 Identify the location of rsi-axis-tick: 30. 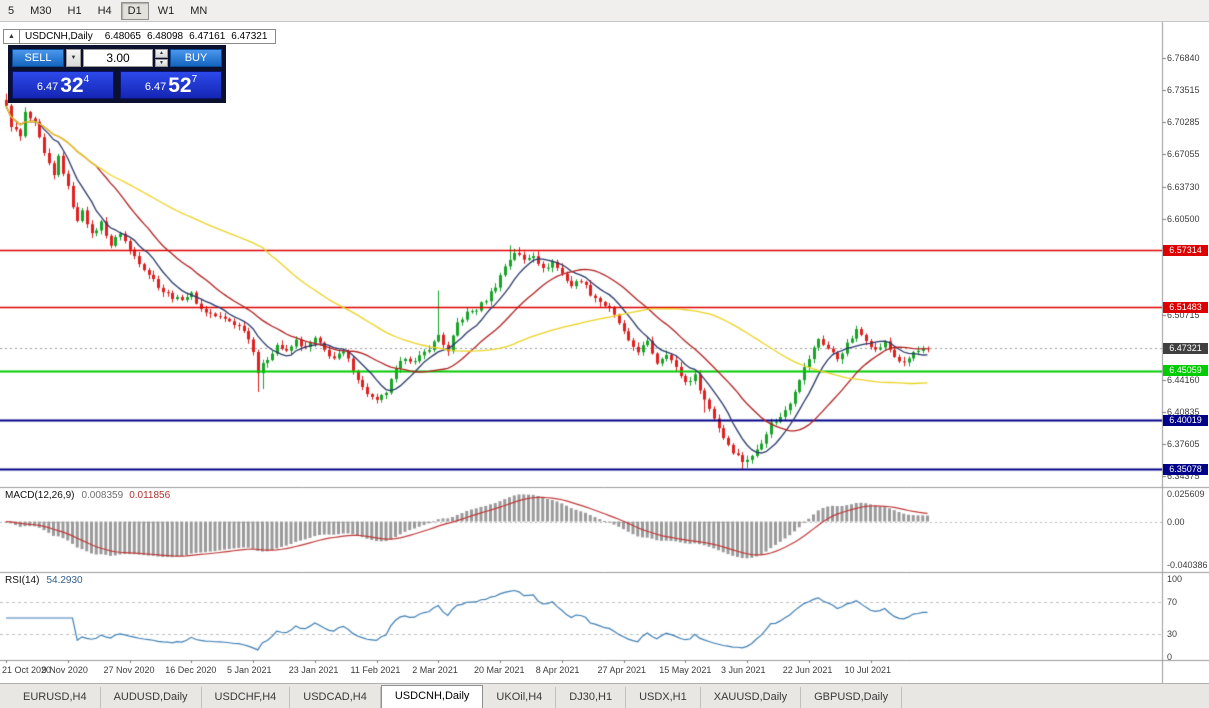
(1172, 633).